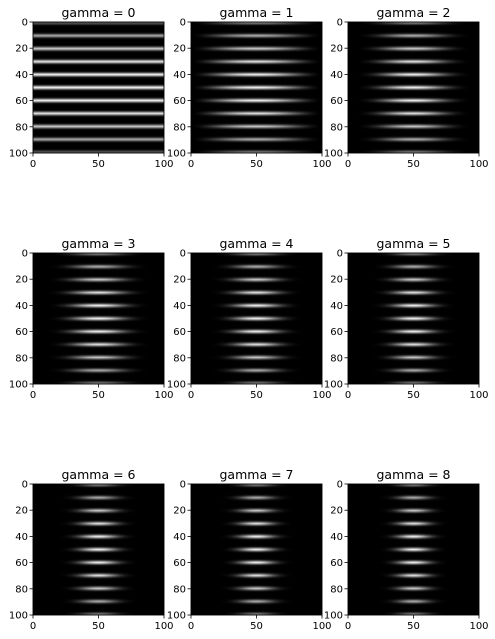 Image resolution: width=495 pixels, height=639 pixels. I want to click on subplot-title: gamma = 0, so click(99, 12).